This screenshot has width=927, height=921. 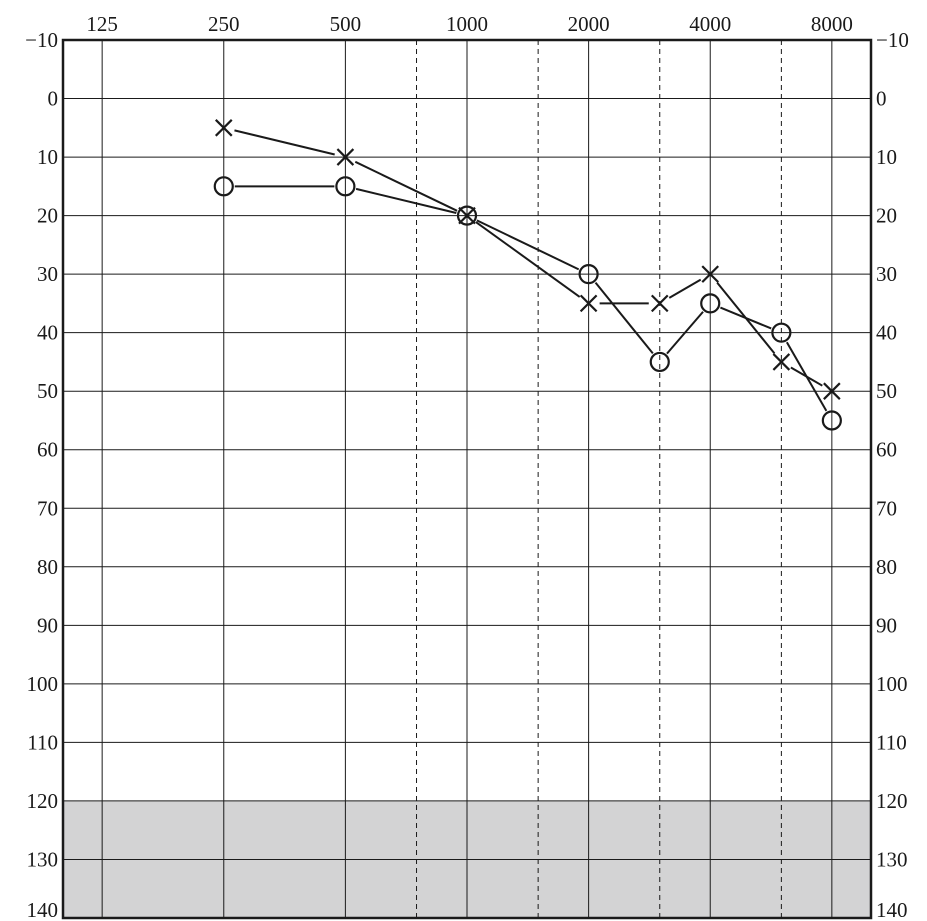 What do you see at coordinates (43, 684) in the screenshot?
I see `y-tick-label-left: 100` at bounding box center [43, 684].